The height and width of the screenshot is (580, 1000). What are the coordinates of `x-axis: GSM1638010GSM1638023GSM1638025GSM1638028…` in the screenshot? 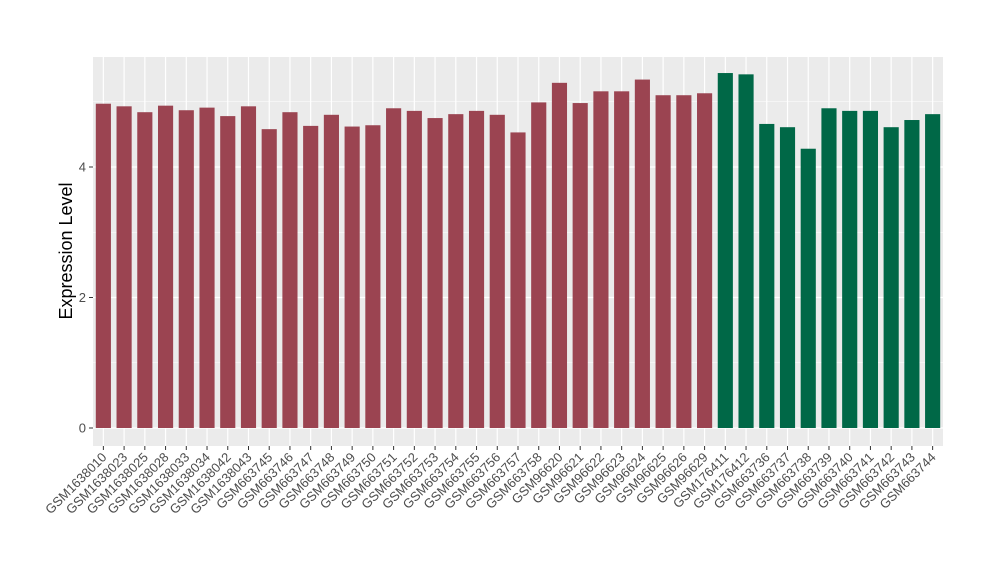 It's located at (490, 481).